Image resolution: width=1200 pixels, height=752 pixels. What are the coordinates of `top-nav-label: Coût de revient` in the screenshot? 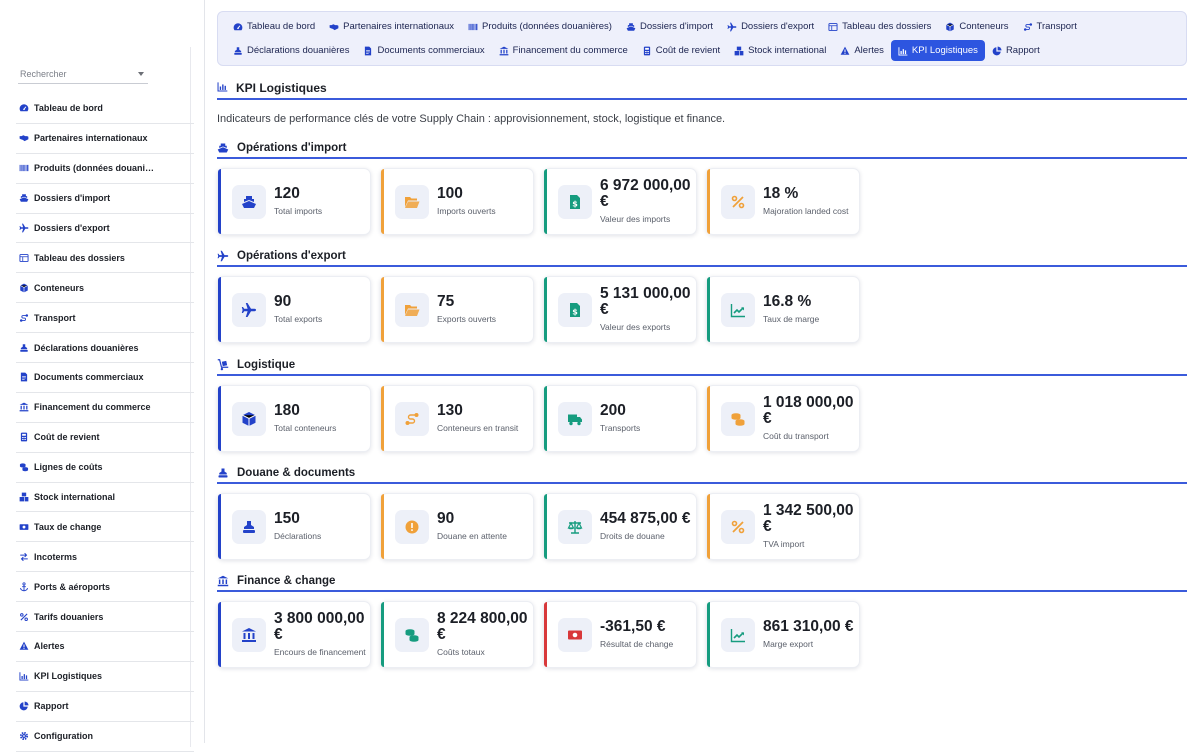 It's located at (688, 50).